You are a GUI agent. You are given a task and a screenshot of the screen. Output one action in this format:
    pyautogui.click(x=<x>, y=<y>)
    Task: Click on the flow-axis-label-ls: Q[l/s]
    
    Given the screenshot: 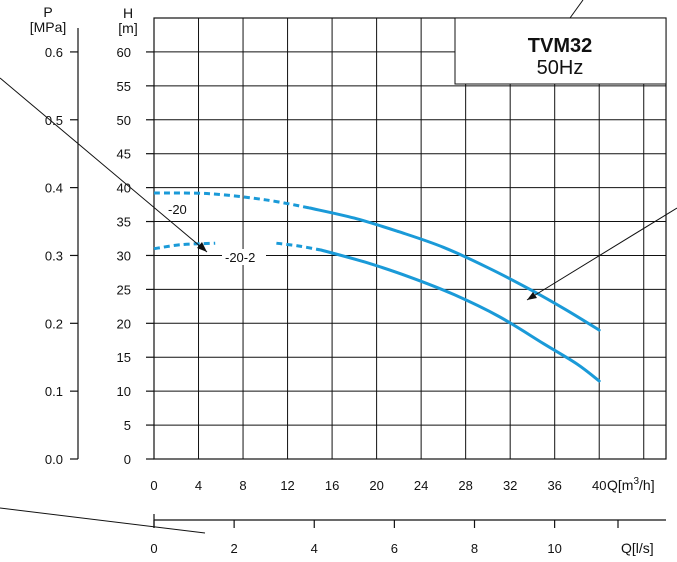 What is the action you would take?
    pyautogui.click(x=637, y=548)
    